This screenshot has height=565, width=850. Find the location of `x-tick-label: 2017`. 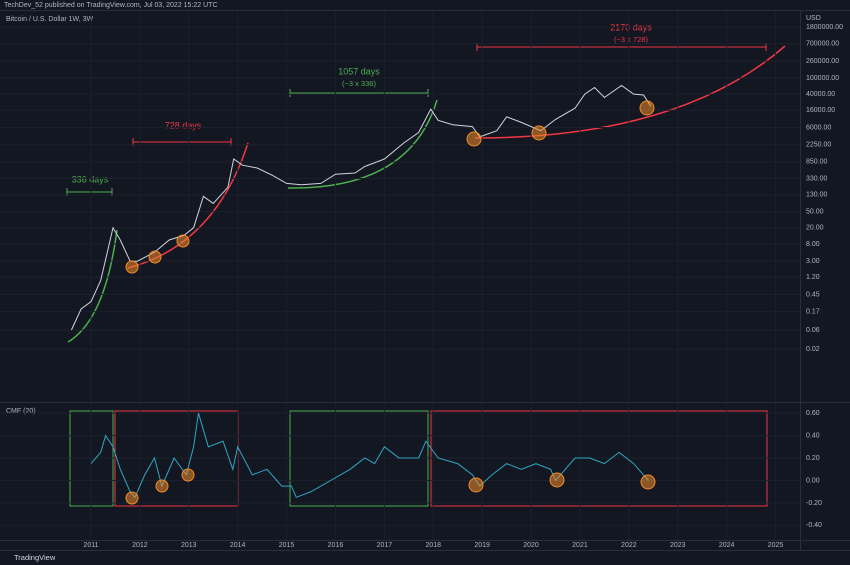

x-tick-label: 2017 is located at coordinates (385, 545).